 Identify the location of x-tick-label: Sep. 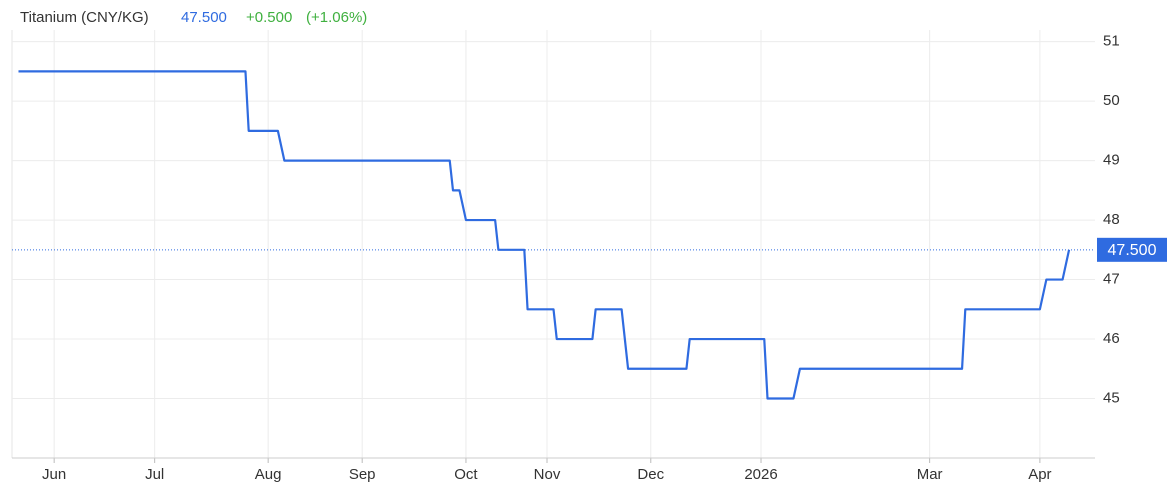
(362, 474).